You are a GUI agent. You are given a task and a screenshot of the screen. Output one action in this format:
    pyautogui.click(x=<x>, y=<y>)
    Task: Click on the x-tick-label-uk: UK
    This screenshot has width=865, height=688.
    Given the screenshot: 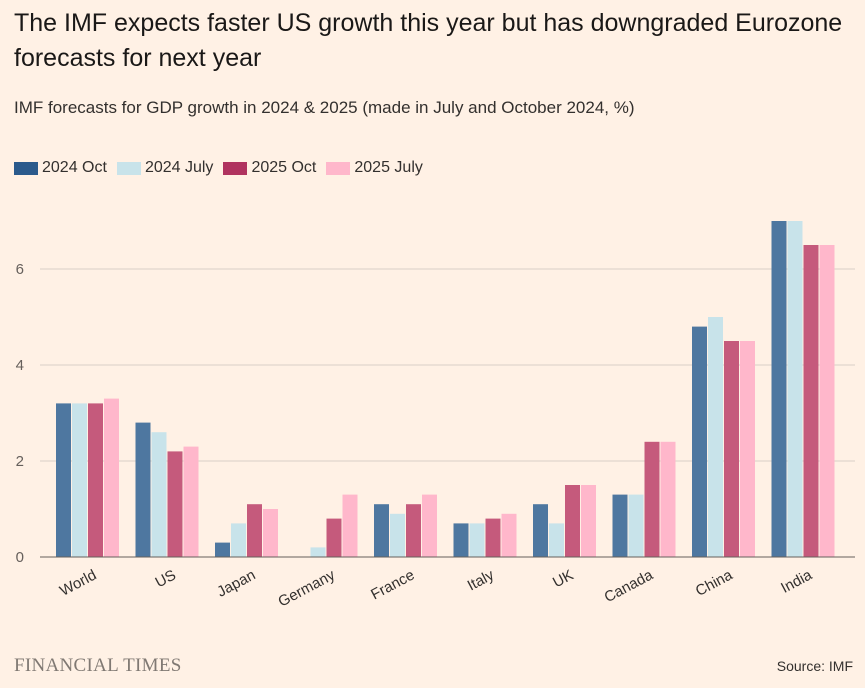 What is the action you would take?
    pyautogui.click(x=563, y=579)
    